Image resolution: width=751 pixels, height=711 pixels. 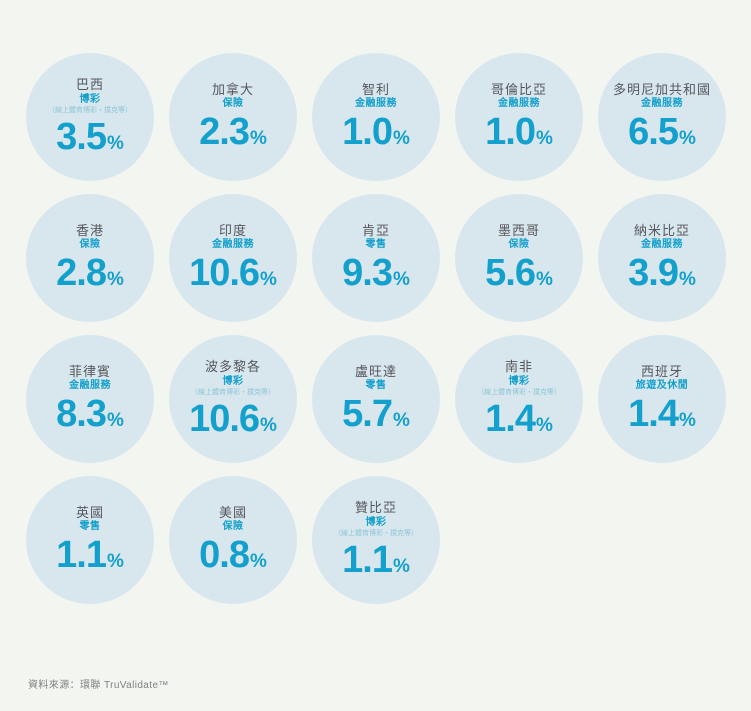 What do you see at coordinates (89, 512) in the screenshot?
I see `country-name: 英國` at bounding box center [89, 512].